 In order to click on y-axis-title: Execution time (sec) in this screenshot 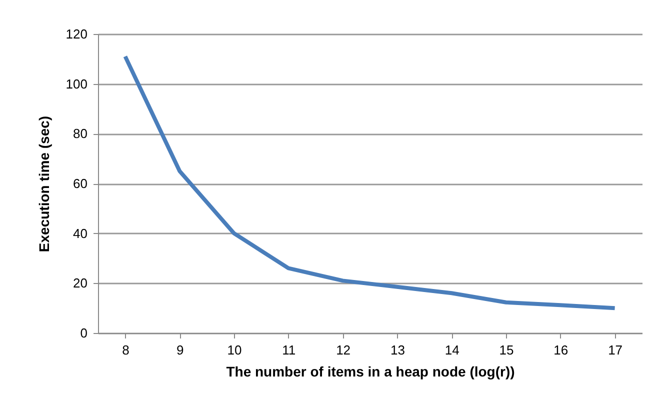, I will do `click(44, 184)`.